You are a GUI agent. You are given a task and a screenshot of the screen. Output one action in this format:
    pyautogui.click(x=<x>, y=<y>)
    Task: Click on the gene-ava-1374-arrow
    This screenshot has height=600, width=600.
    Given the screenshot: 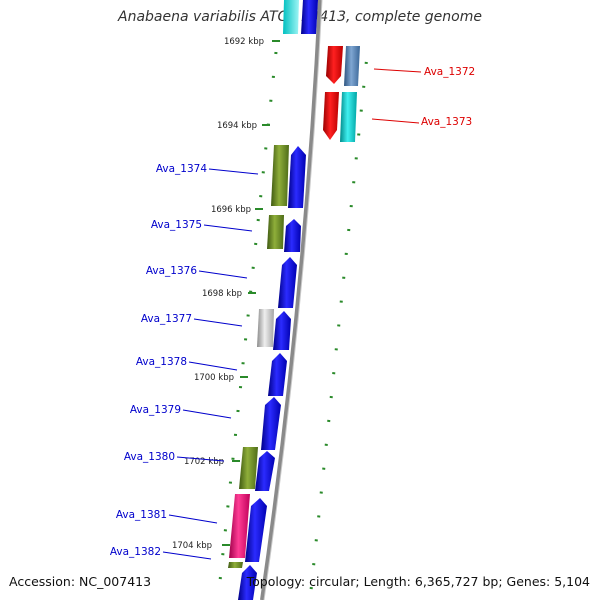 What is the action you would take?
    pyautogui.click(x=297, y=177)
    